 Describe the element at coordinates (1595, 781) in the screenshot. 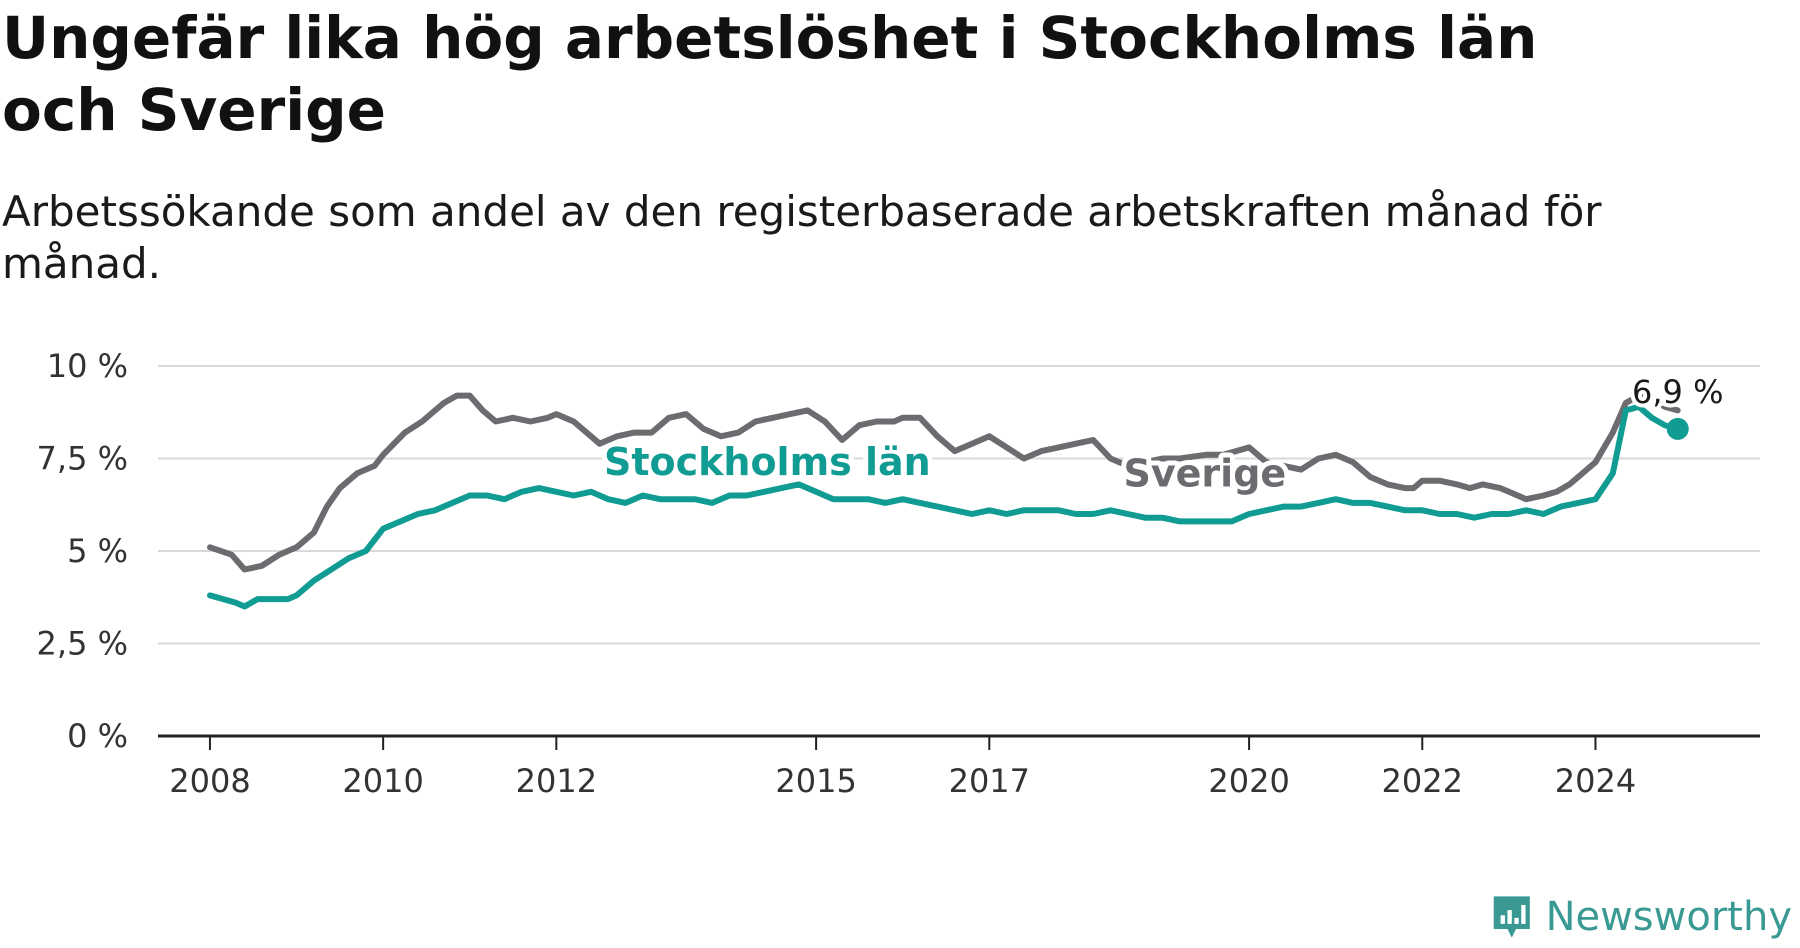

I see `x-tick-label: 2024` at that location.